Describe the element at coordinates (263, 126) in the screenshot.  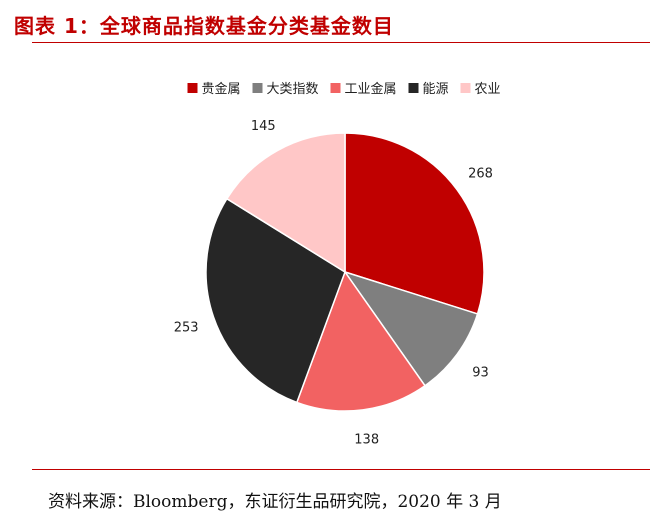
I see `data-label-5: 145` at that location.